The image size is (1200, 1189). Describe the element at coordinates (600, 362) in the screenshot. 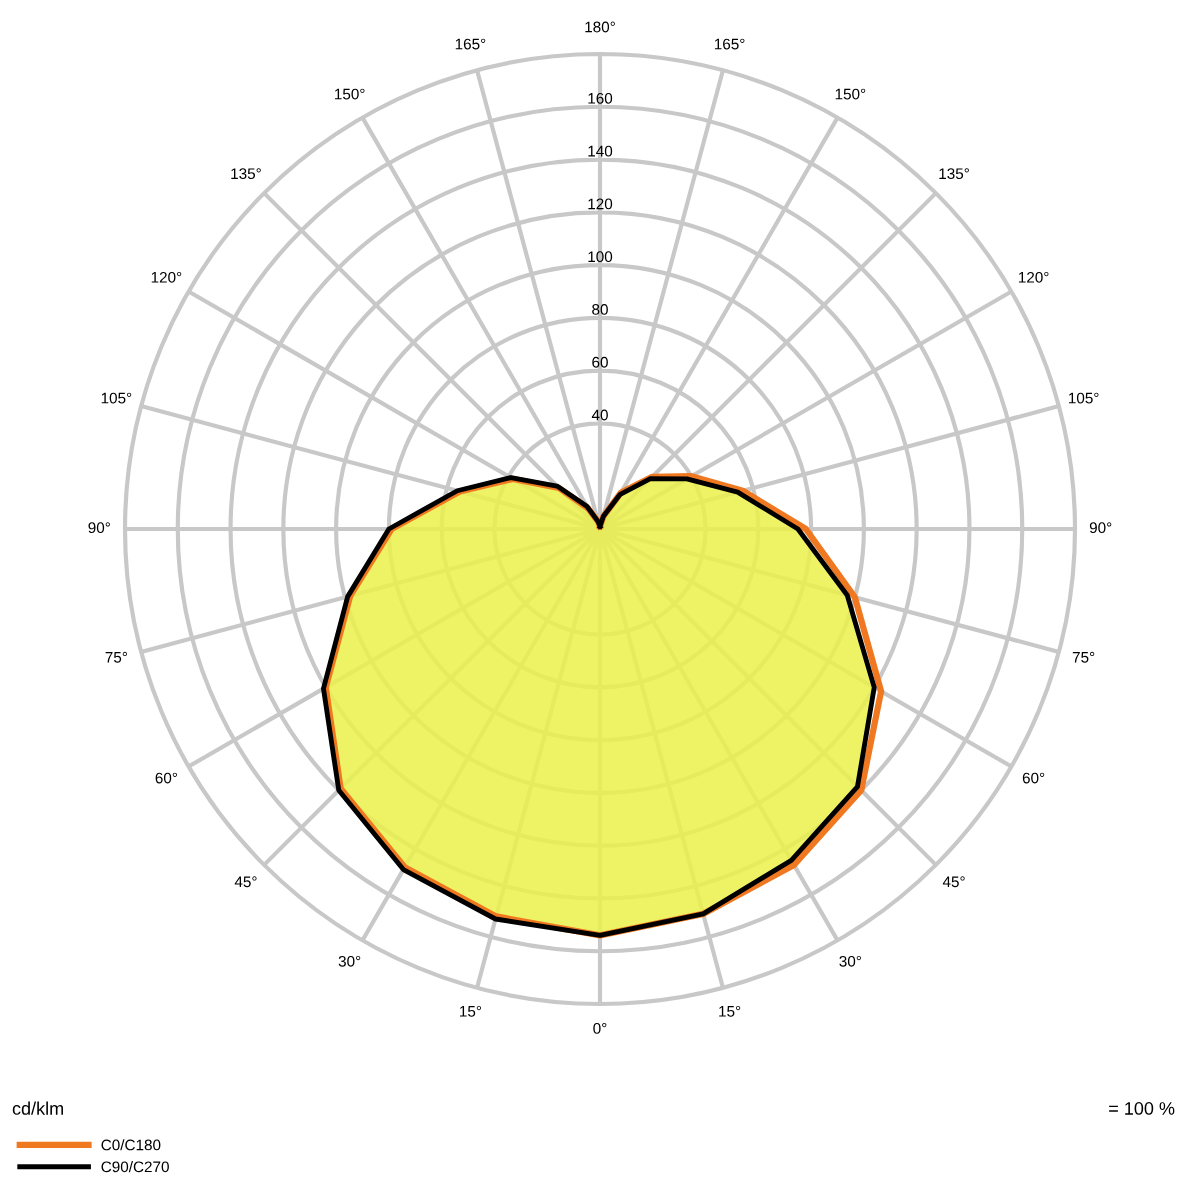

I see `y-tick-label: 60` at that location.